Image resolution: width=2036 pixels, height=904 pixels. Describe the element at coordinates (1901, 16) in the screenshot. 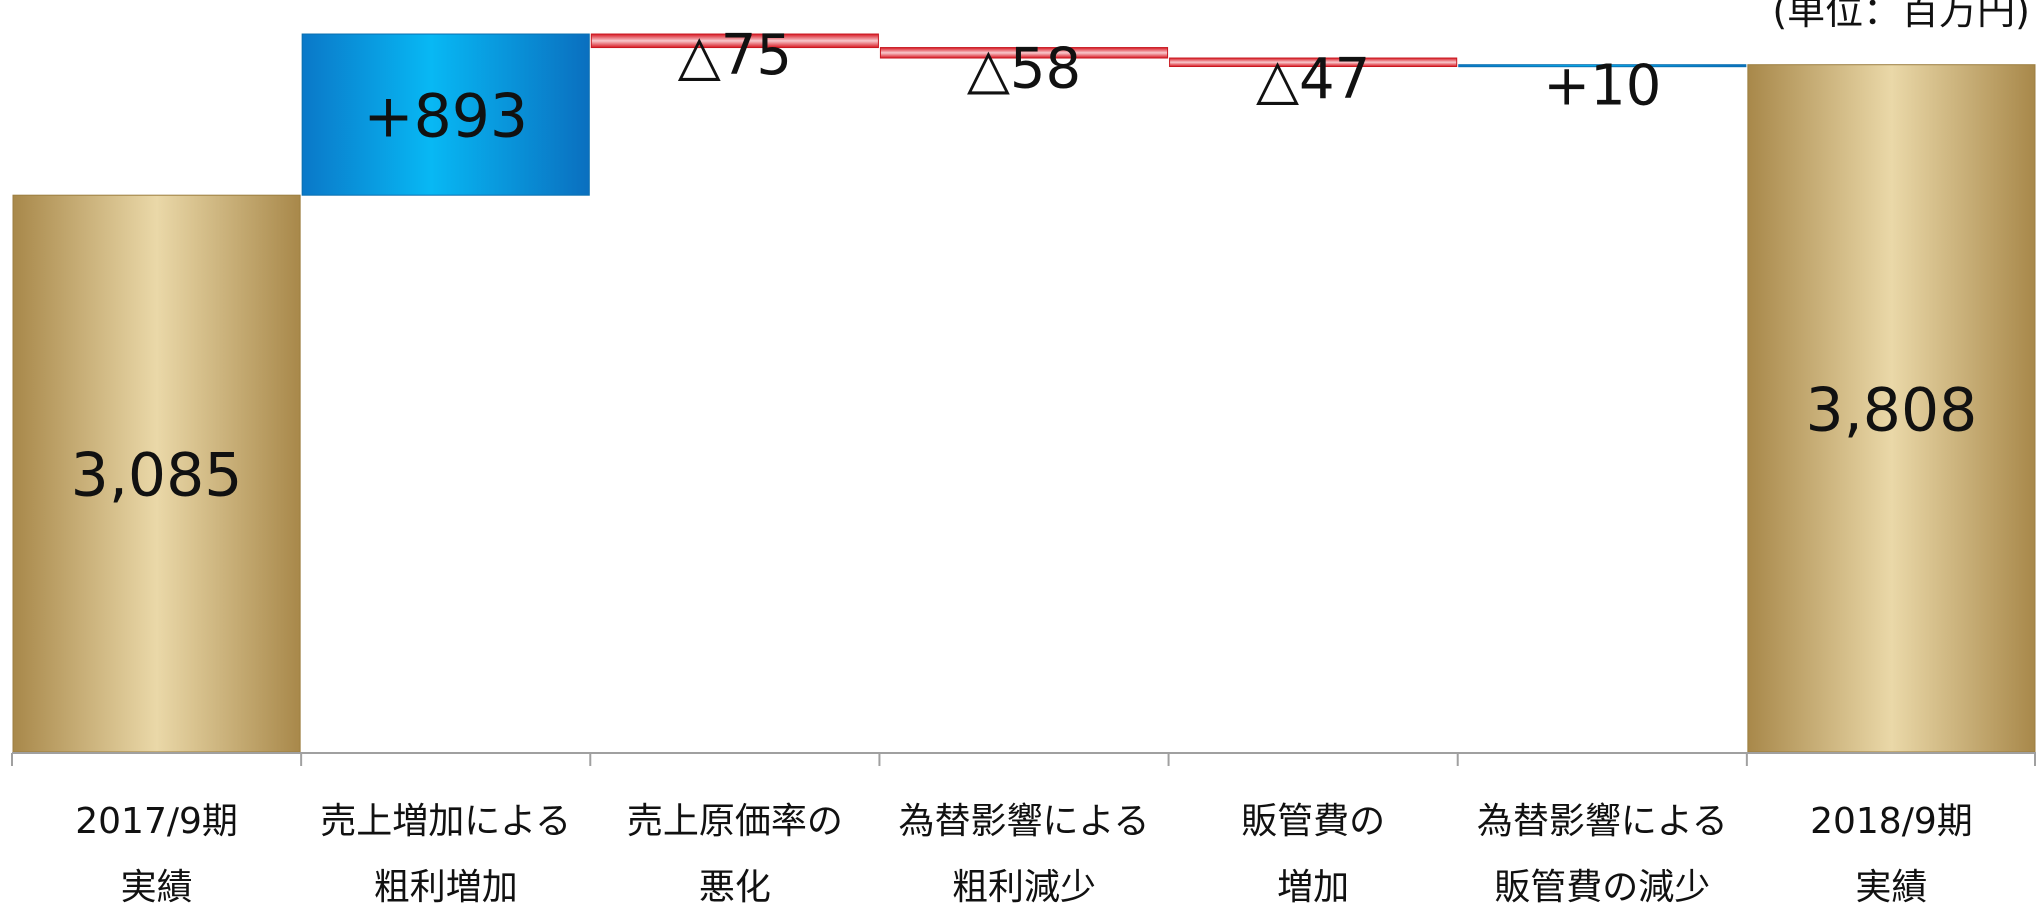

I see `unit-note: (単位：百万円)` at that location.